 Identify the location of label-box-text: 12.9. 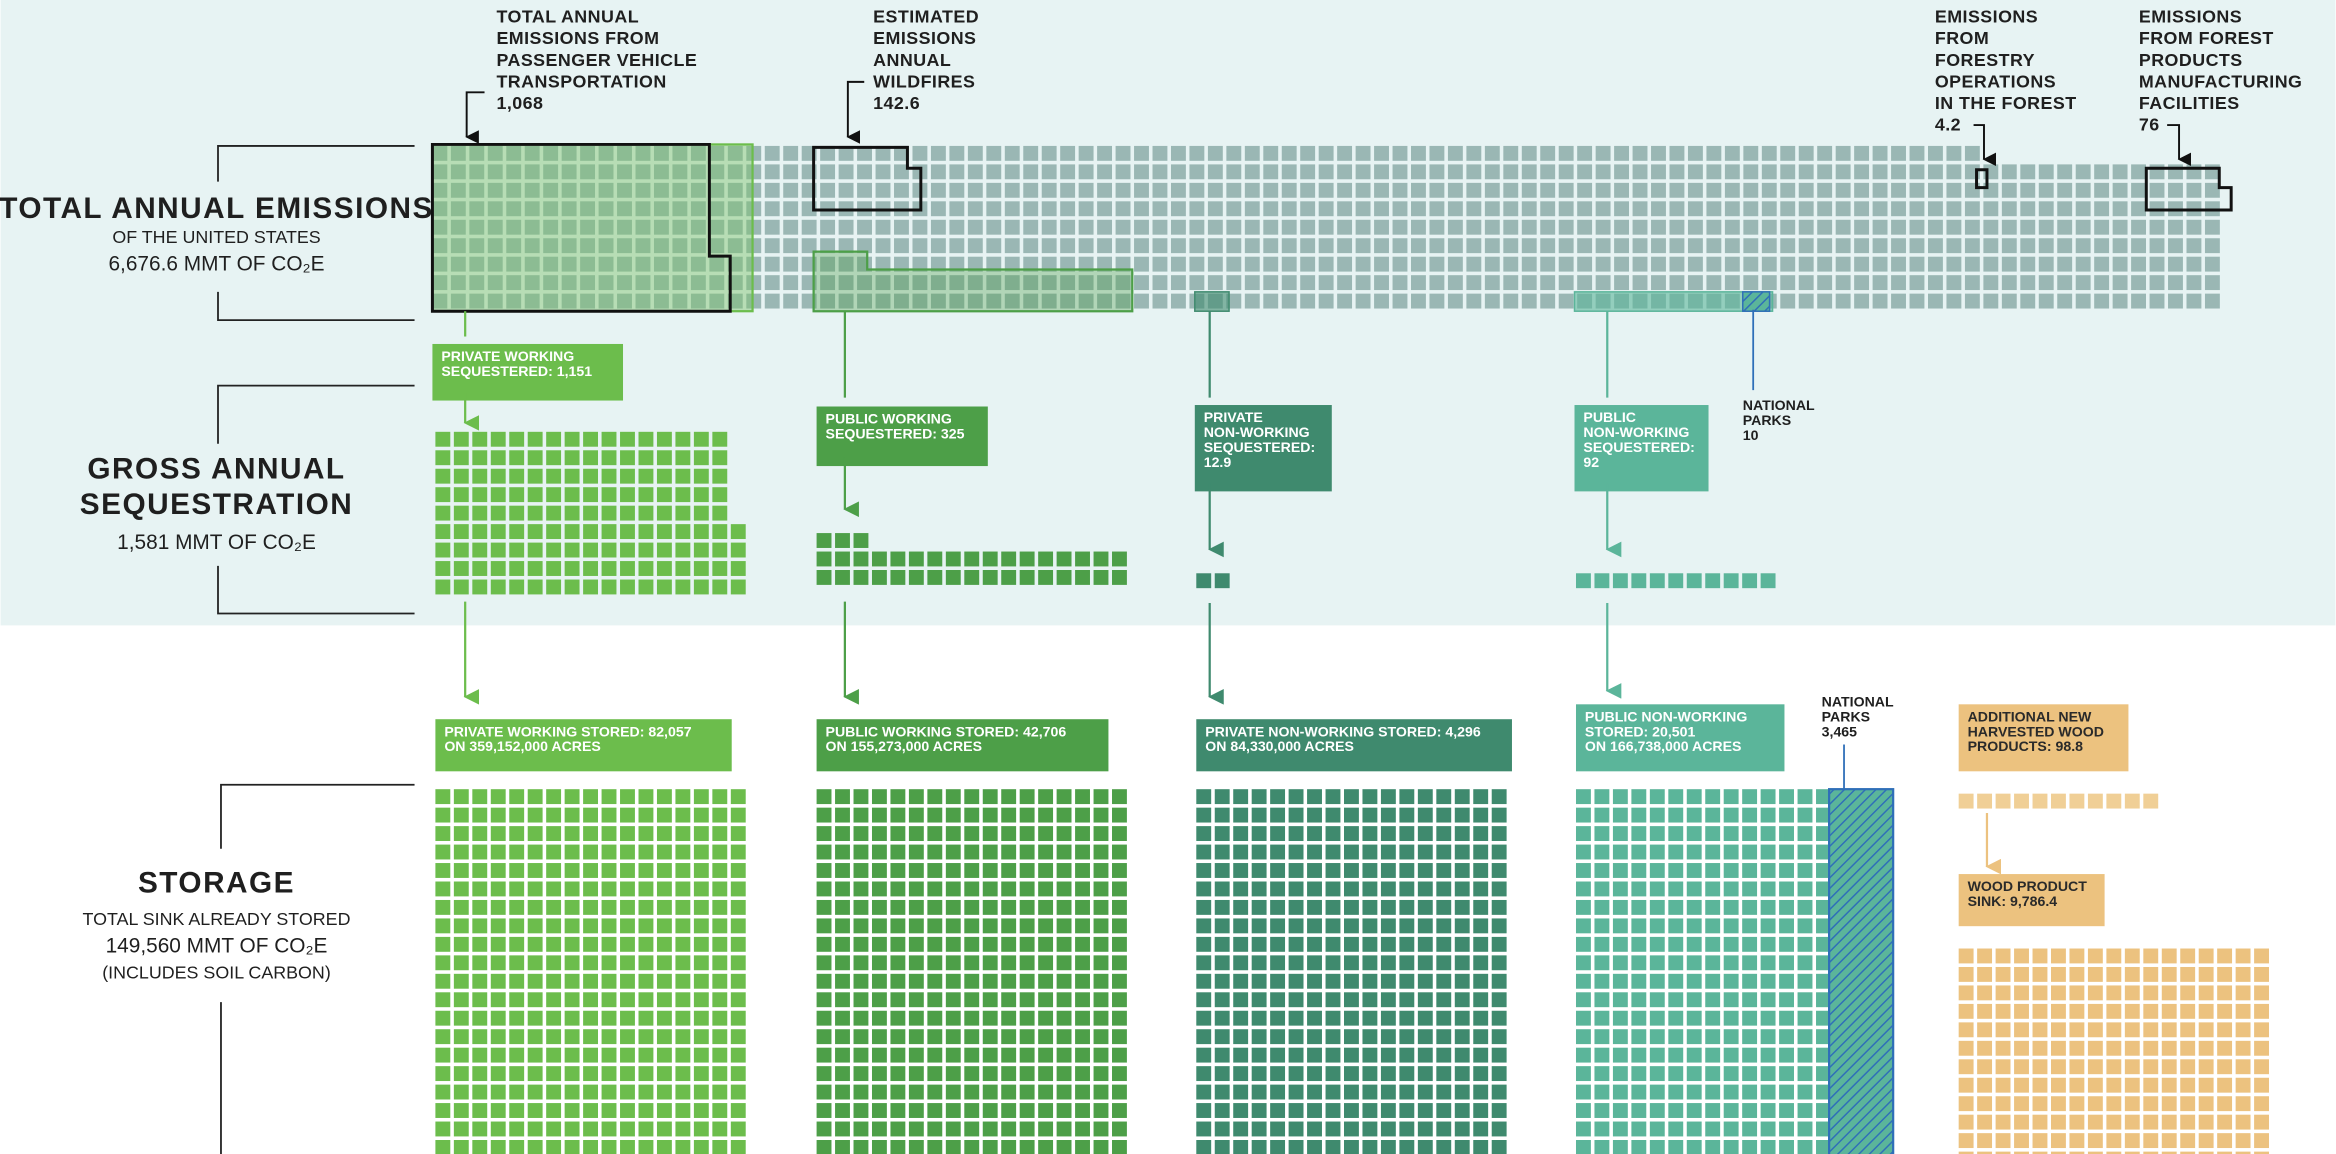
(1218, 462).